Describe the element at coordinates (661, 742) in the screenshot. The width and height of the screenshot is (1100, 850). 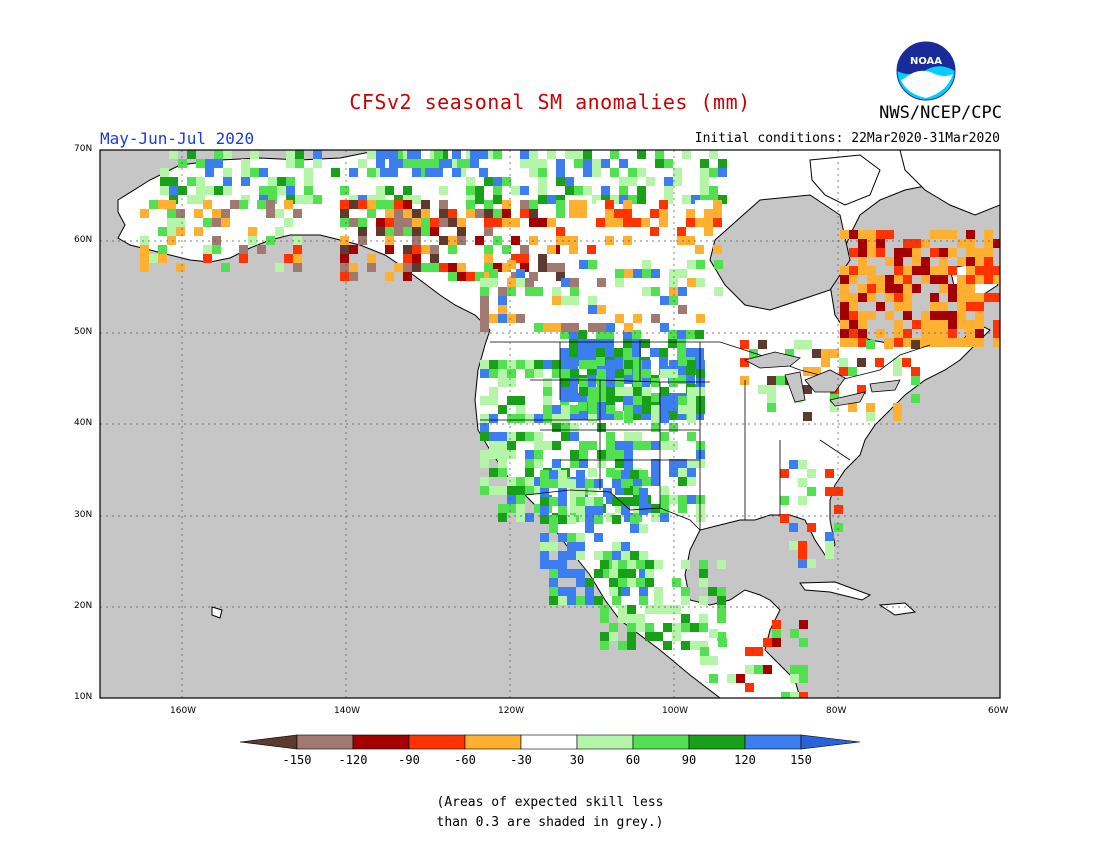
I see `colorbar-swatch` at that location.